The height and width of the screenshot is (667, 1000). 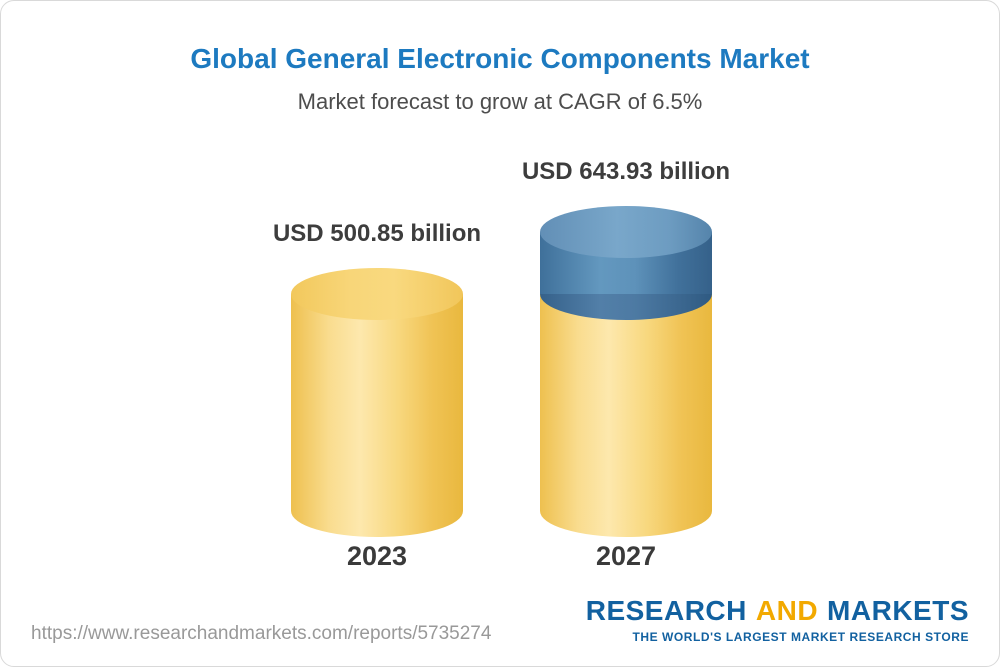 What do you see at coordinates (500, 101) in the screenshot?
I see `chart-subtitle: Market forecast to grow at CAGR of 6.5%` at bounding box center [500, 101].